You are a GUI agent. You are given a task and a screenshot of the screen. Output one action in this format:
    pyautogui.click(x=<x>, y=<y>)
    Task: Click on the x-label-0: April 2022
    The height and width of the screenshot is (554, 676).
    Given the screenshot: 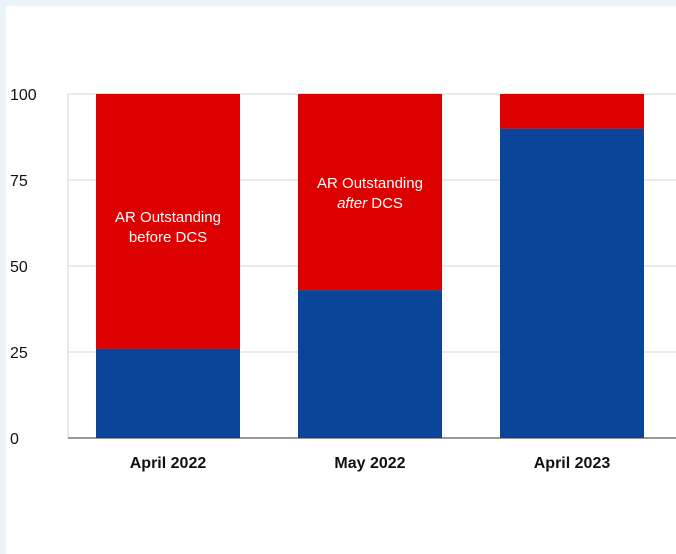 What is the action you would take?
    pyautogui.click(x=168, y=463)
    